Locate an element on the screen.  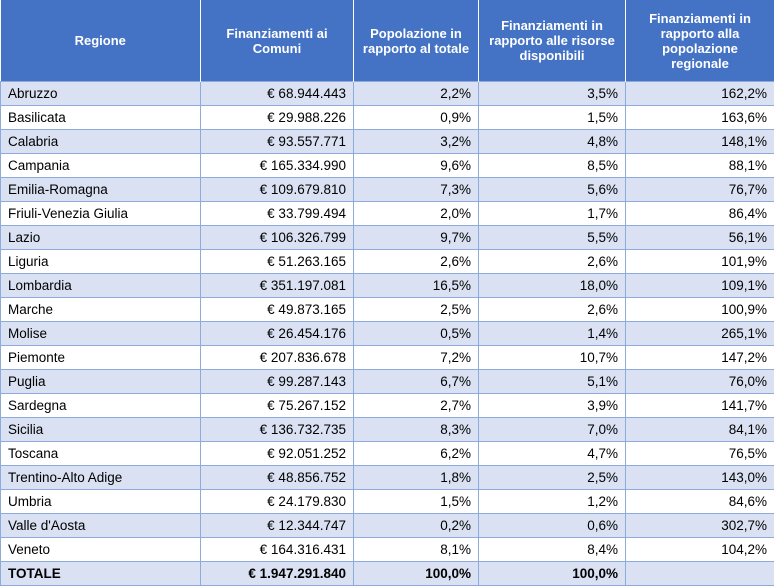
region-cell: Campania is located at coordinates (101, 166).